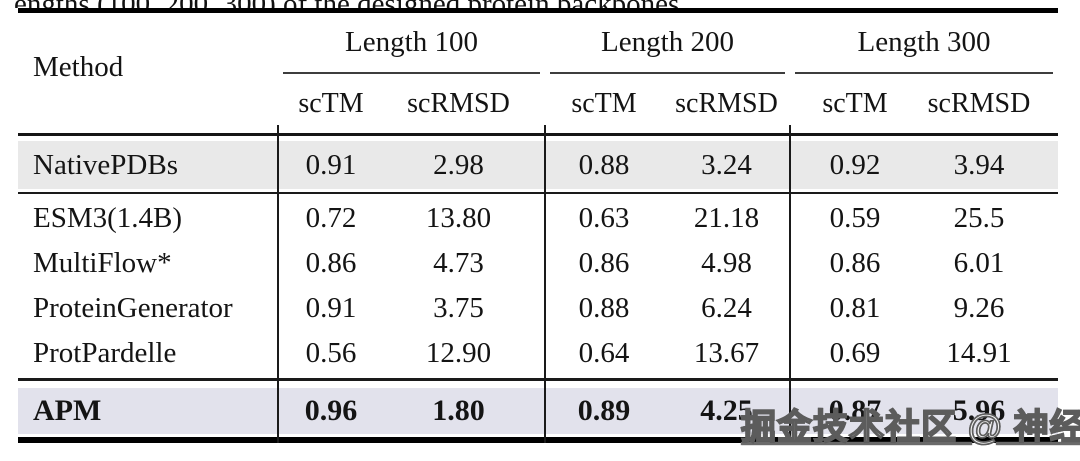 The width and height of the screenshot is (1080, 461). I want to click on group-header-length-100: Length 100, so click(411, 42).